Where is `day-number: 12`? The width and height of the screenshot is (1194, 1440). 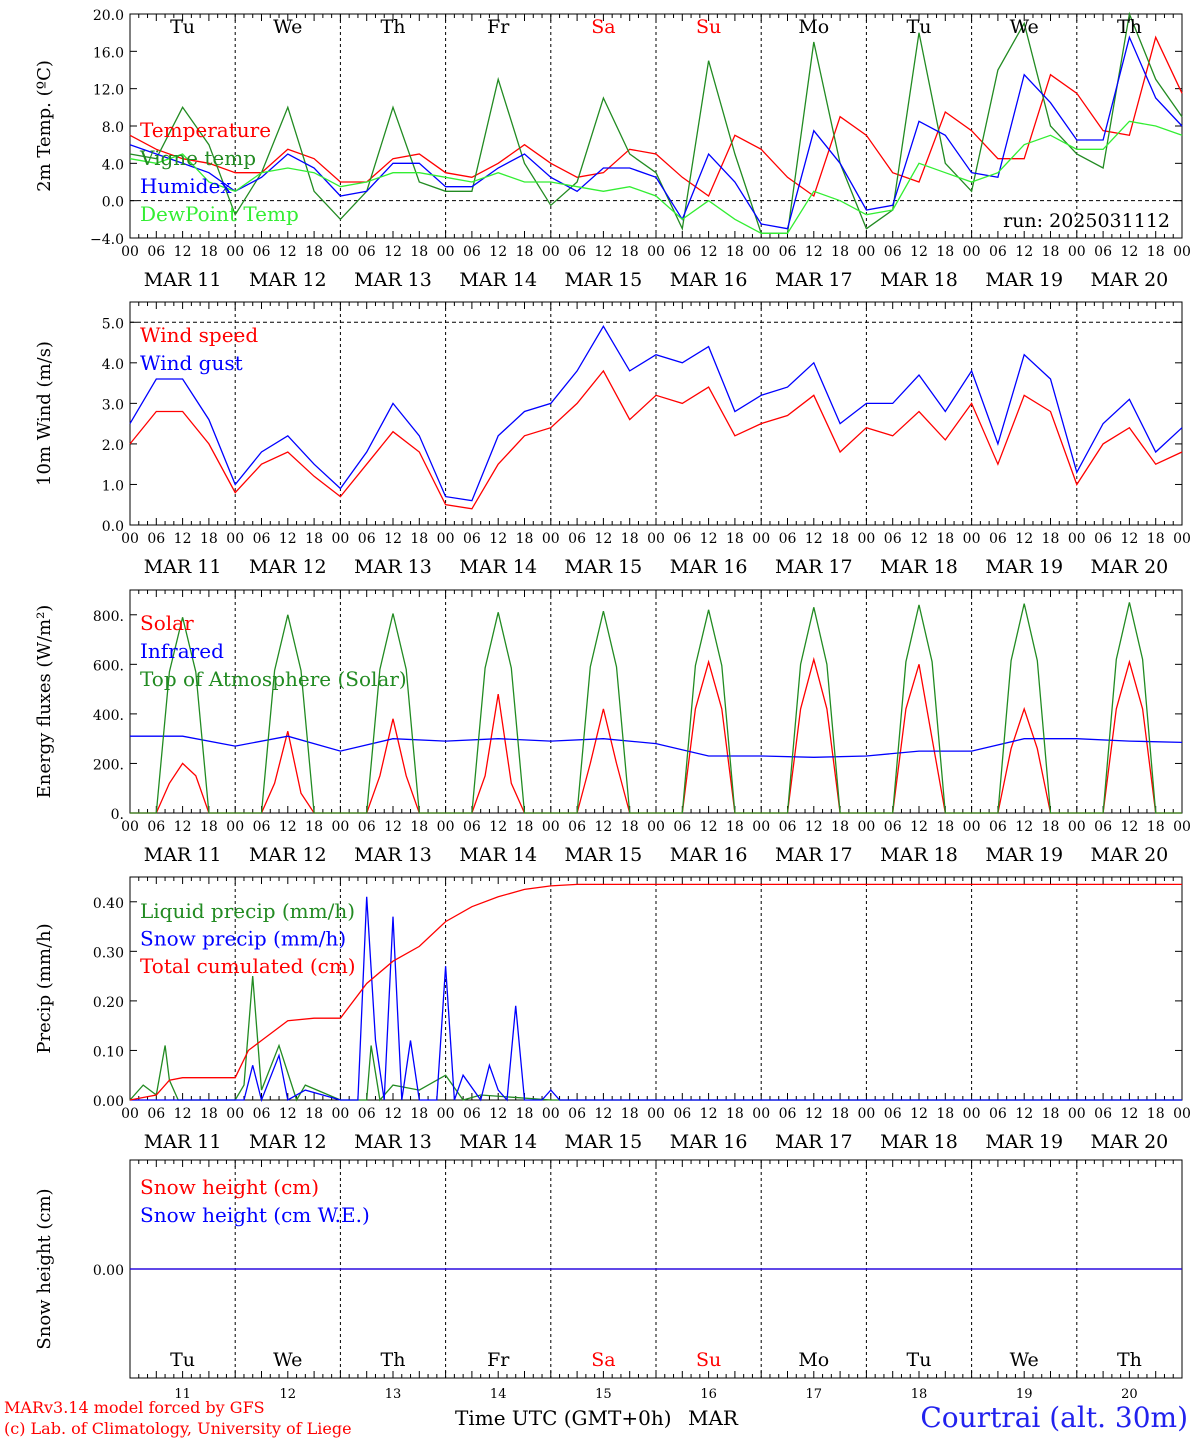
day-number: 12 is located at coordinates (288, 1394).